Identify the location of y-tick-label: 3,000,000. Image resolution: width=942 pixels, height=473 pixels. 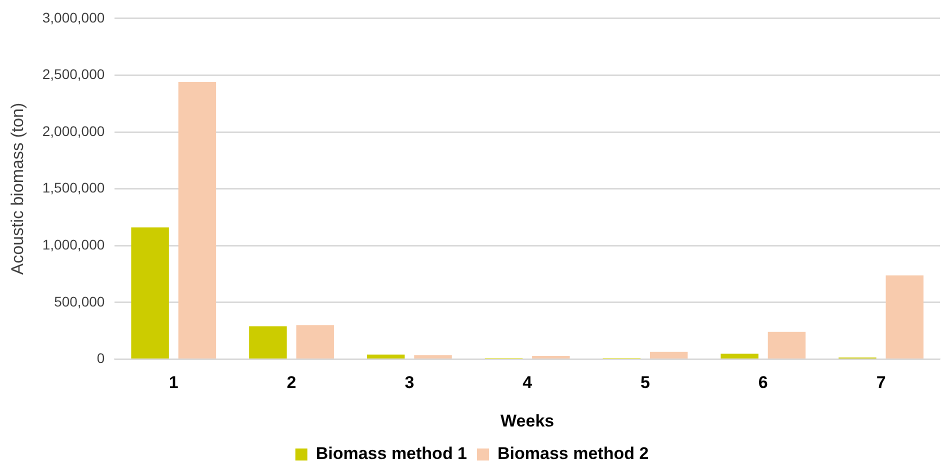
(73, 17).